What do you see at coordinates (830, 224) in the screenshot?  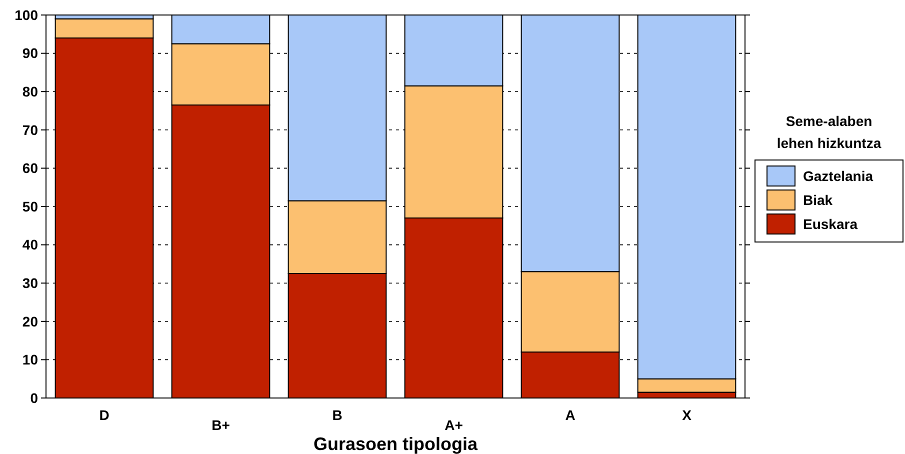 I see `legend-label: Euskara` at bounding box center [830, 224].